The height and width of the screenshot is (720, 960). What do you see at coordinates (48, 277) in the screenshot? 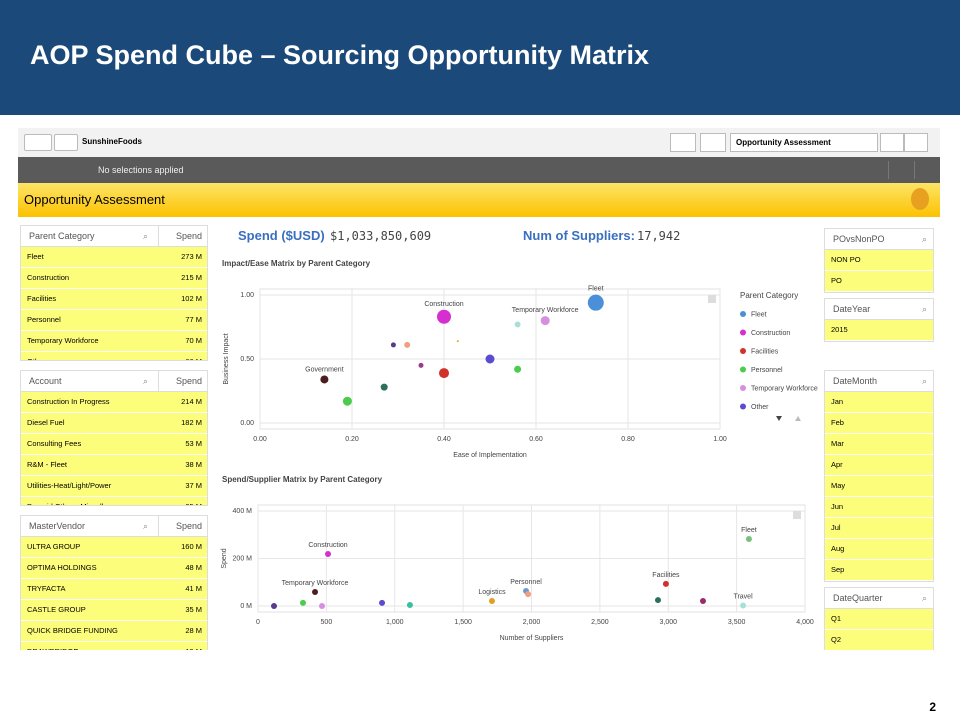
I see `cell: Construction` at bounding box center [48, 277].